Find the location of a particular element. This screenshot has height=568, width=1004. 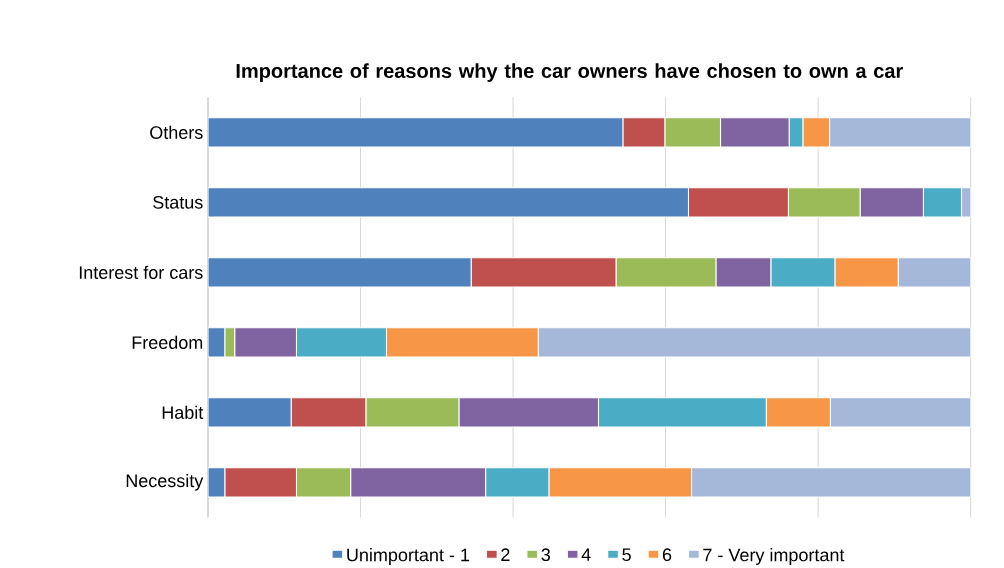

legend-label: 2 is located at coordinates (505, 554).